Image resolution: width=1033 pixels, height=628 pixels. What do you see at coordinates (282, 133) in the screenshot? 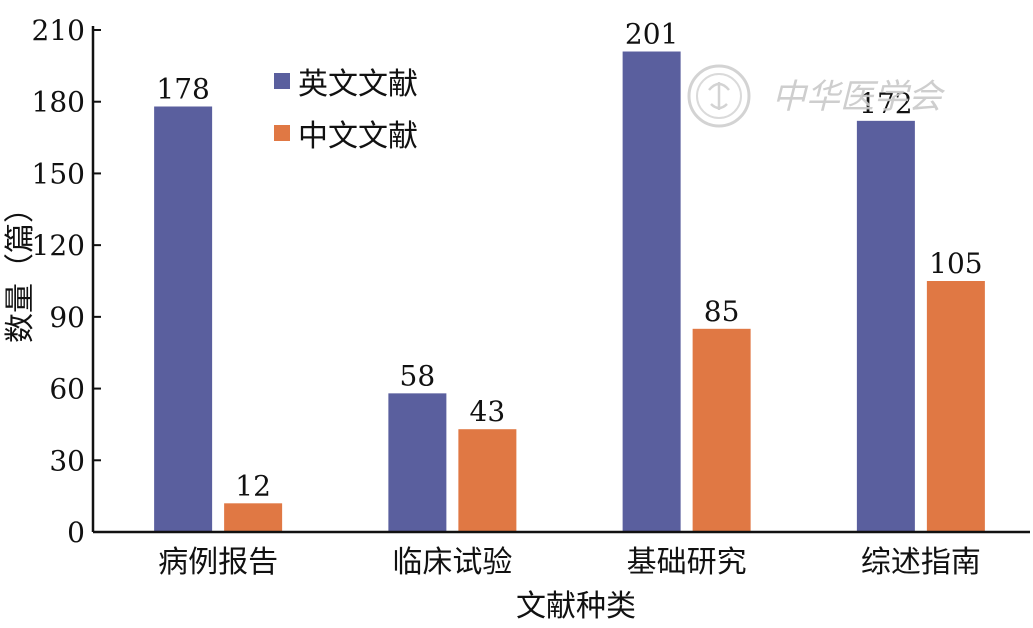
I see `legend-swatch-chinese` at bounding box center [282, 133].